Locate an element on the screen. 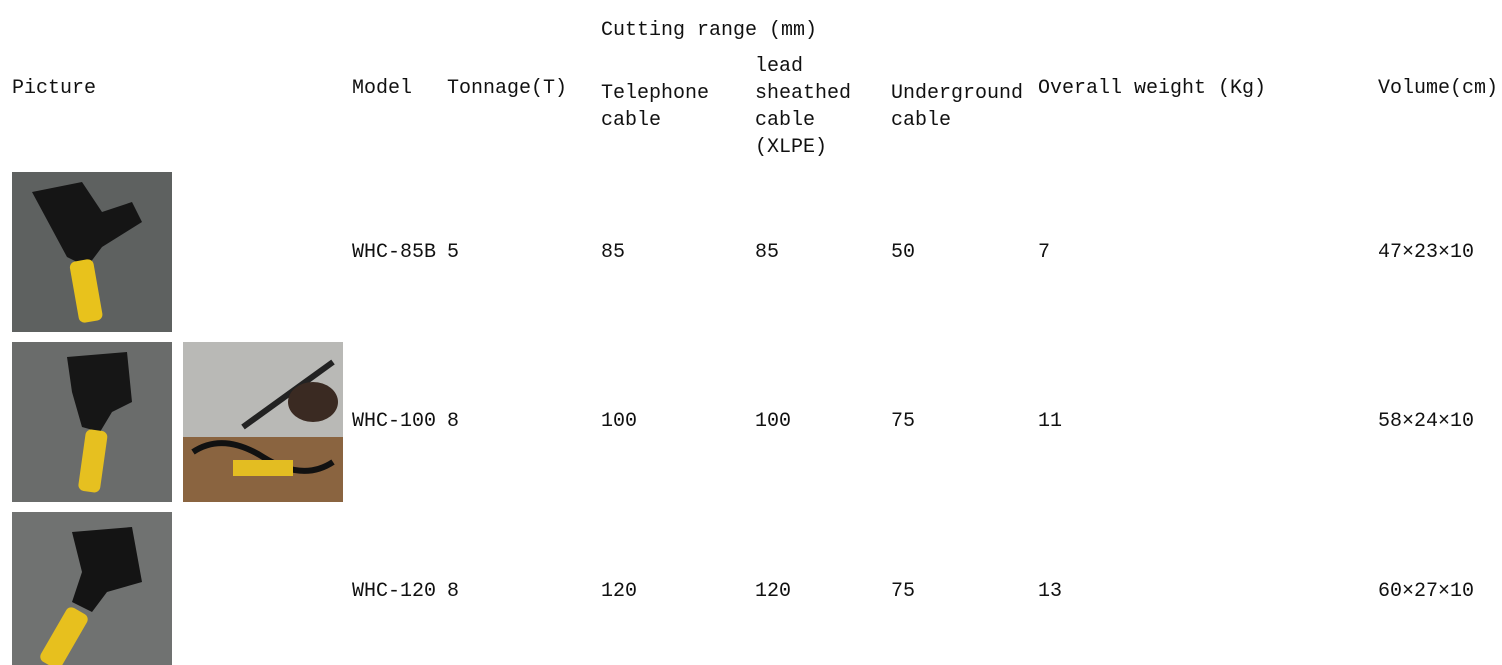 Image resolution: width=1502 pixels, height=665 pixels. column-header: Overall weight (Kg) is located at coordinates (1152, 88).